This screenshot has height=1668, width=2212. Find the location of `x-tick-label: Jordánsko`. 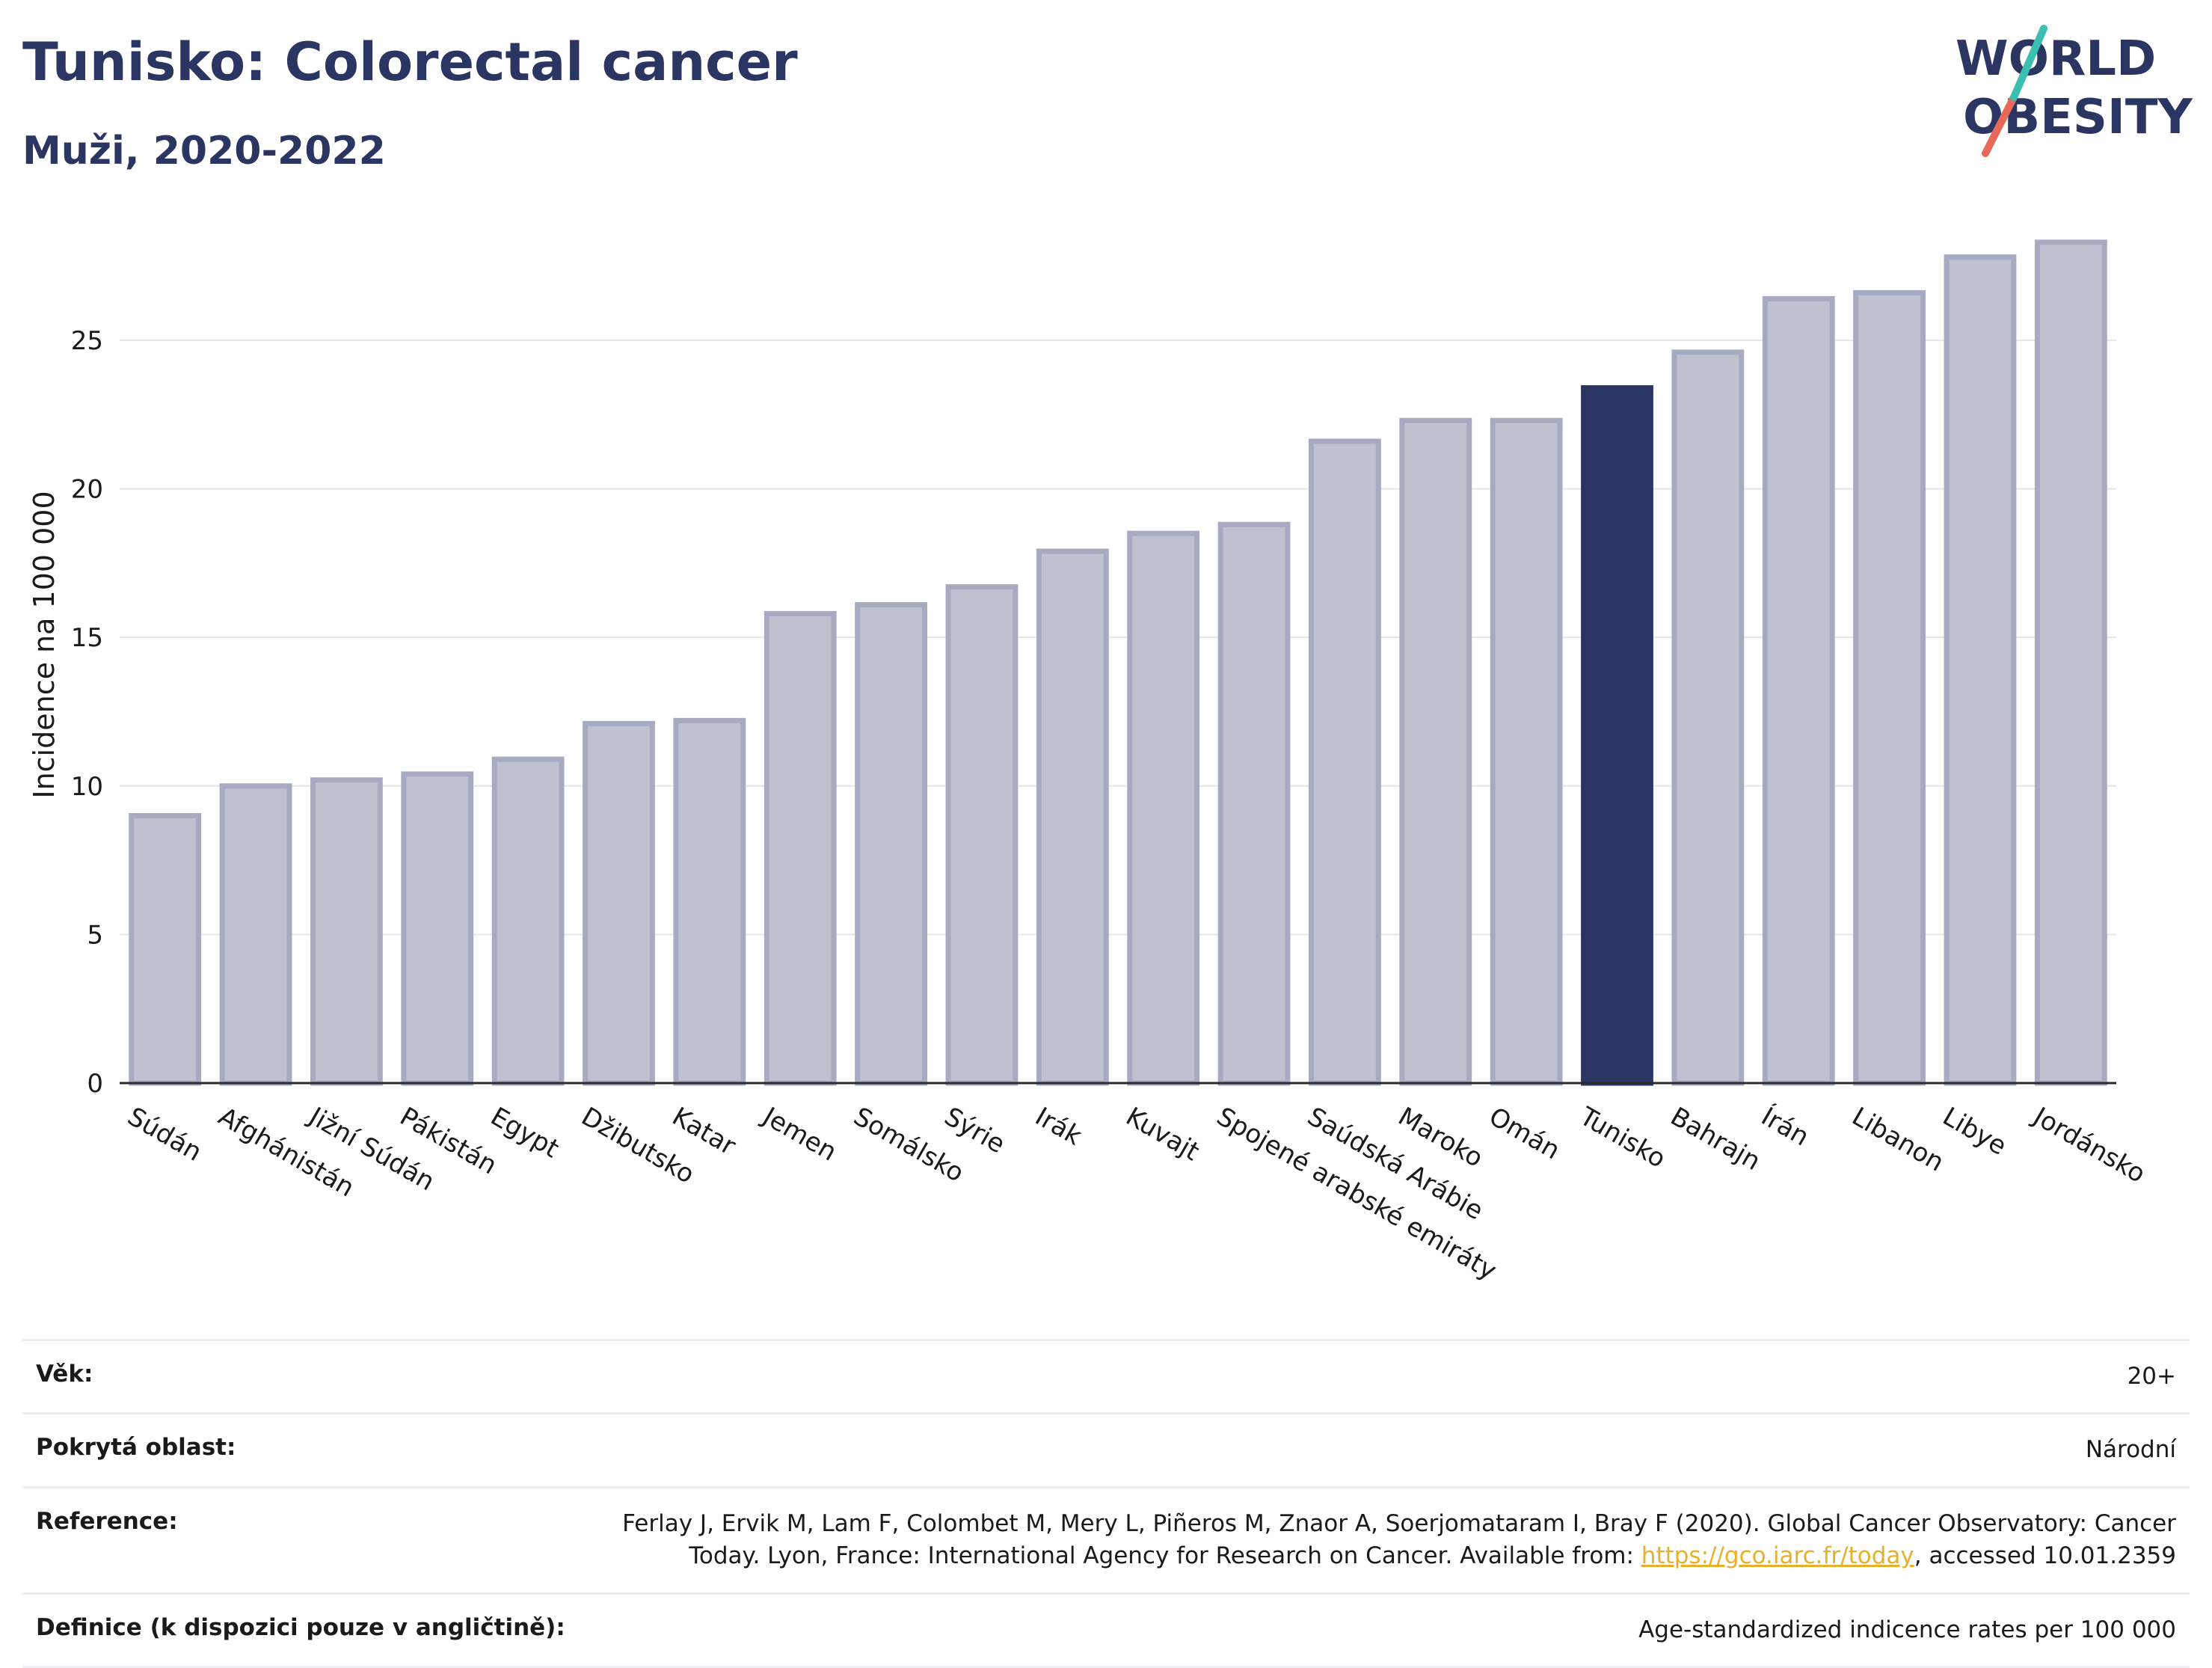

x-tick-label: Jordánsko is located at coordinates (2089, 1145).